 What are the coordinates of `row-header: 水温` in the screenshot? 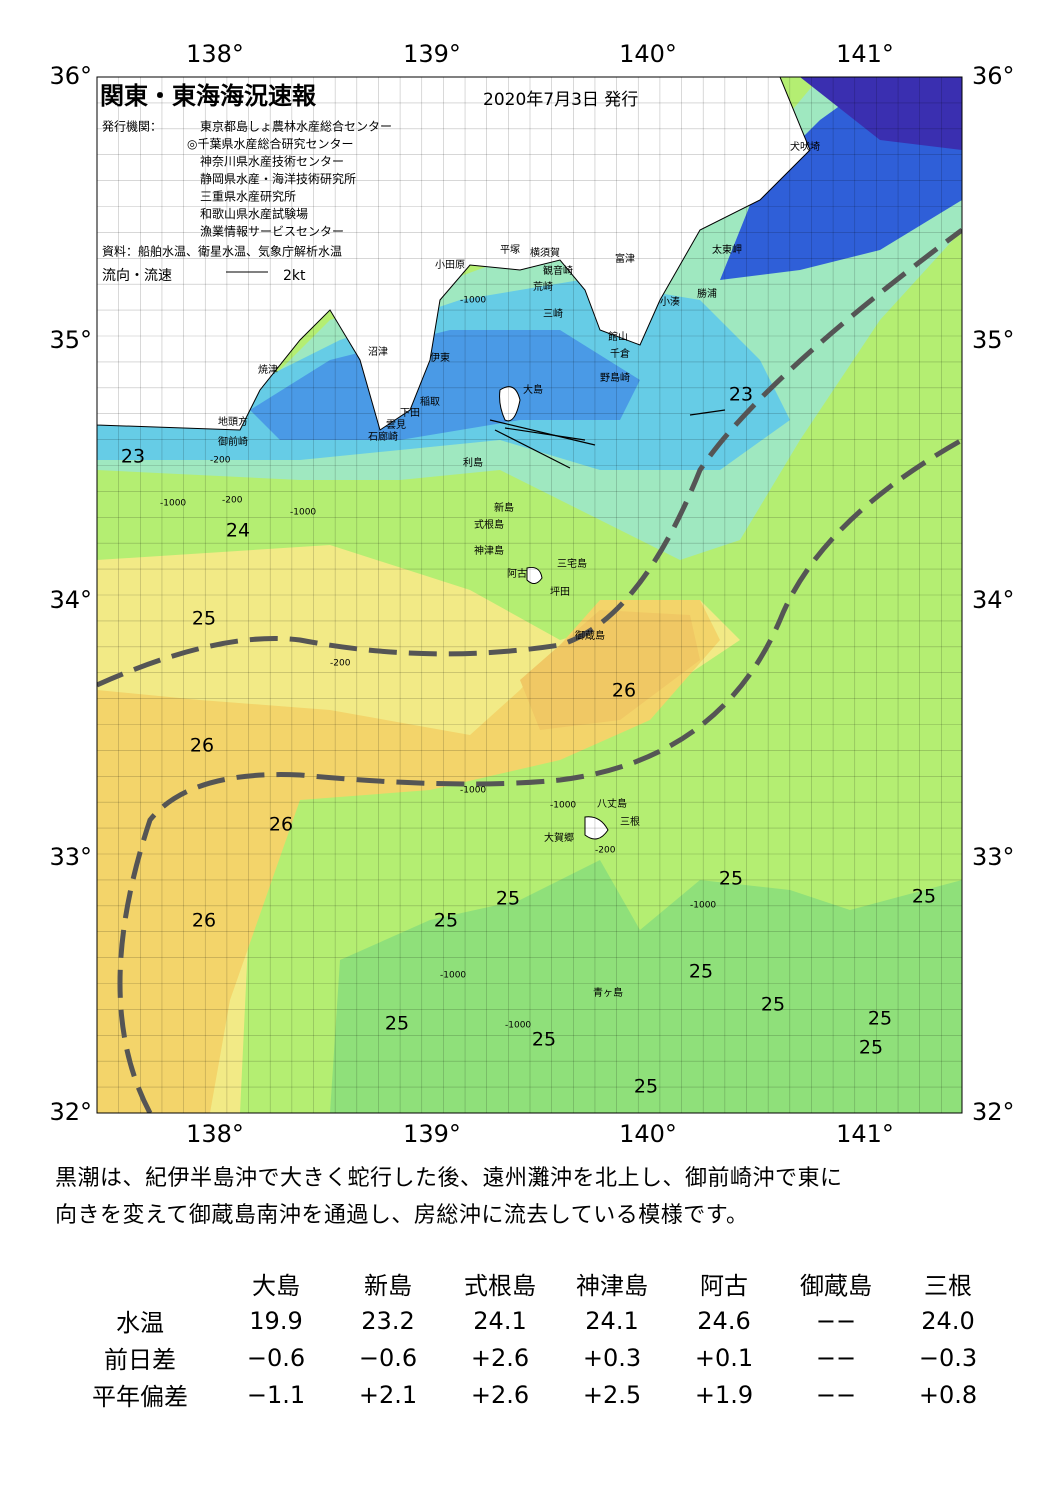 It's located at (140, 1323).